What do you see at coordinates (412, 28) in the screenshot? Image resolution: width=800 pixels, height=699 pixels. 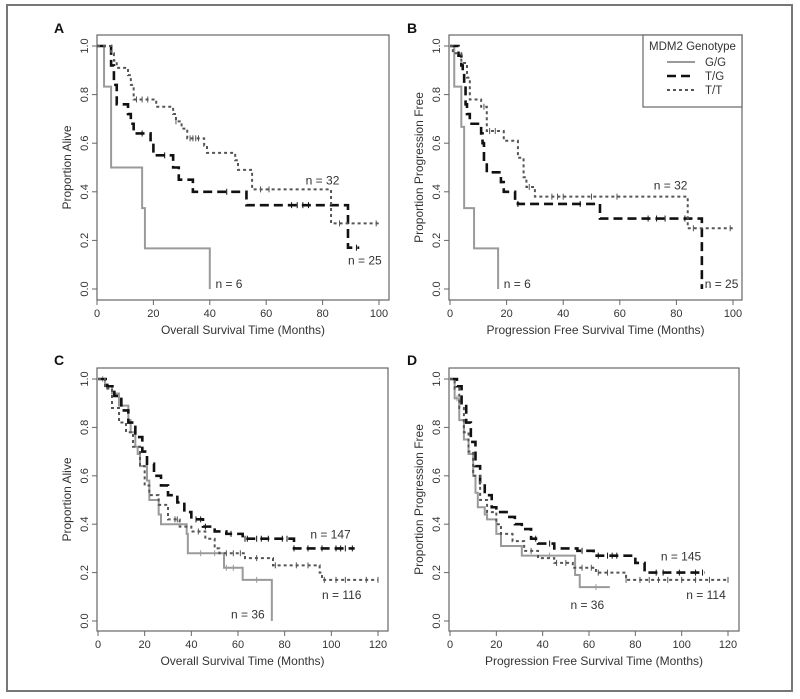 I see `panel-letter: B` at bounding box center [412, 28].